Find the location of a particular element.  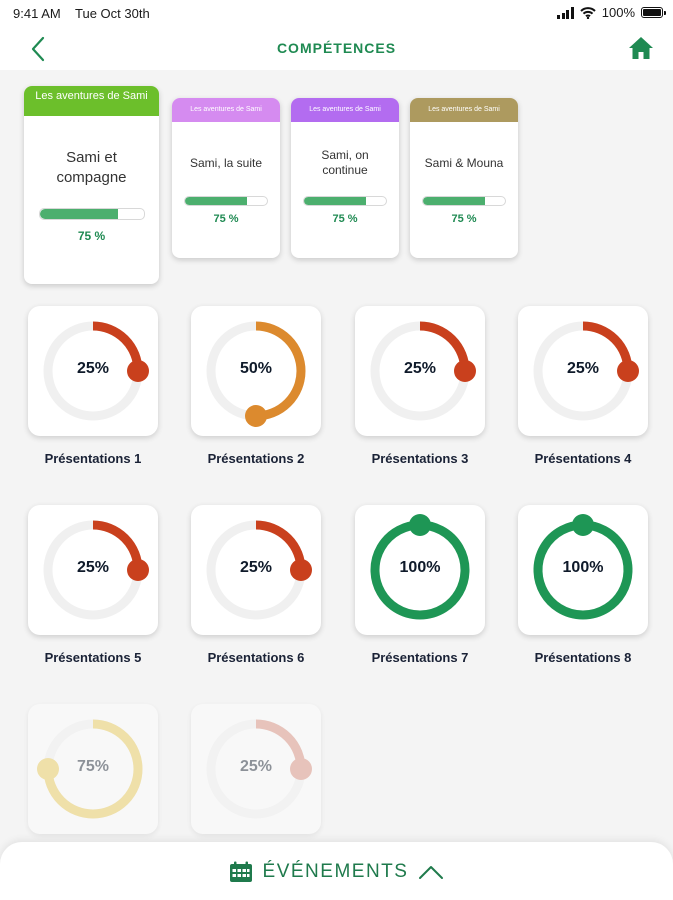

skill-label: Présentations 3 is located at coordinates (420, 458).